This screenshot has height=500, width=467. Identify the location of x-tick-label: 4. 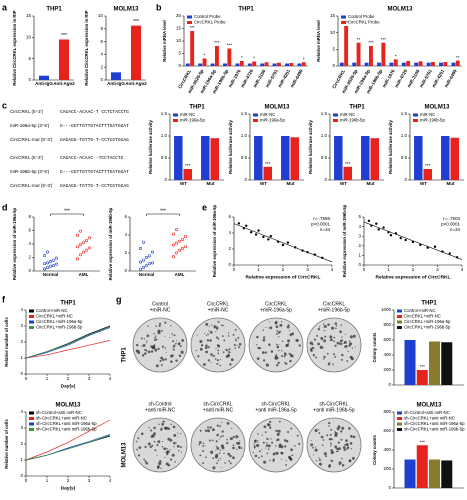
(332, 269).